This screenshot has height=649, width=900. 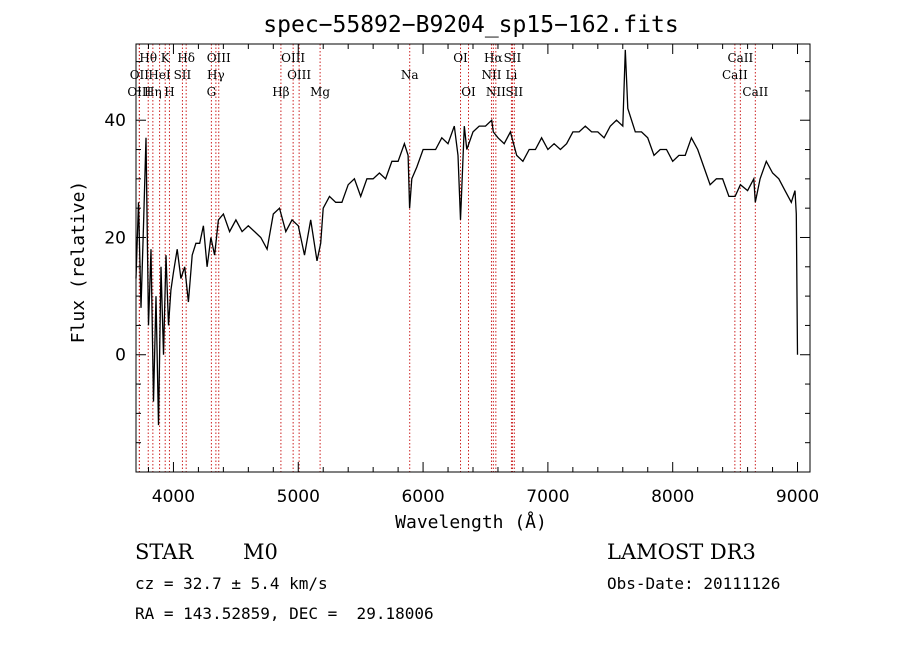 I want to click on y-tick-label: 40, so click(x=115, y=121).